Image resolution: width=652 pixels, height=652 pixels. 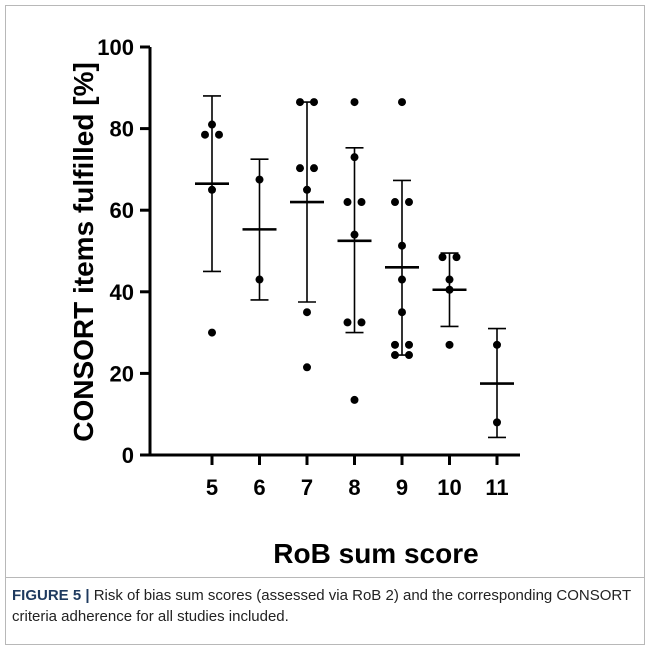 What do you see at coordinates (307, 487) in the screenshot?
I see `x-tick-label: 7` at bounding box center [307, 487].